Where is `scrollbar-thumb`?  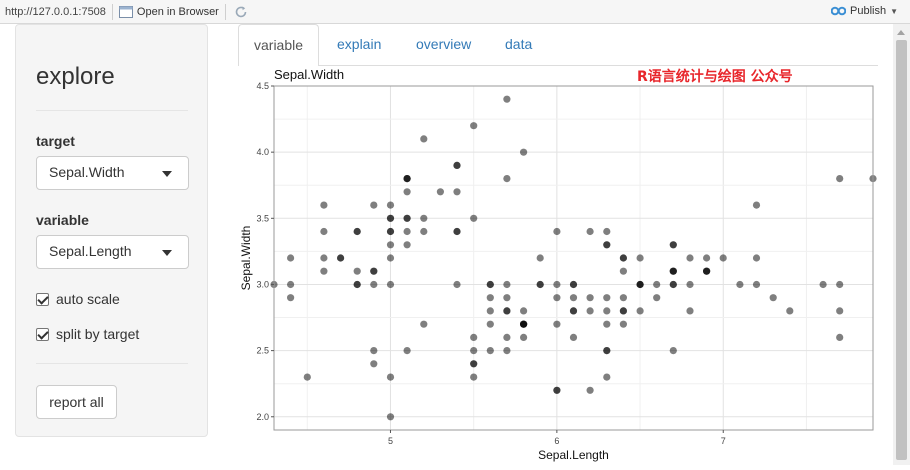 scrollbar-thumb is located at coordinates (901, 250).